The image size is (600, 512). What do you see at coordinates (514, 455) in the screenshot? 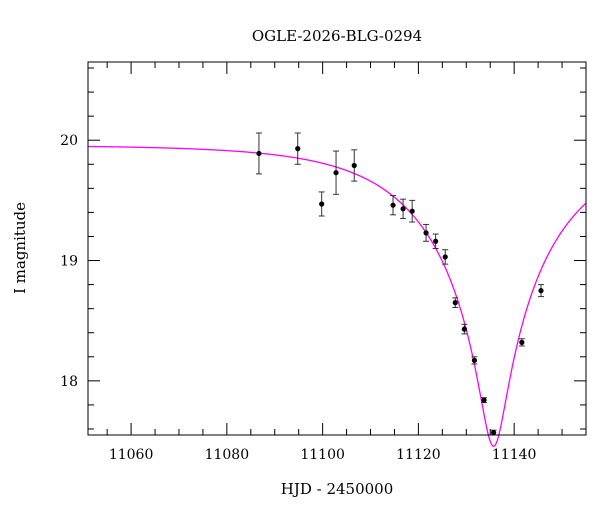
I see `x-tick-label: 11140` at bounding box center [514, 455].